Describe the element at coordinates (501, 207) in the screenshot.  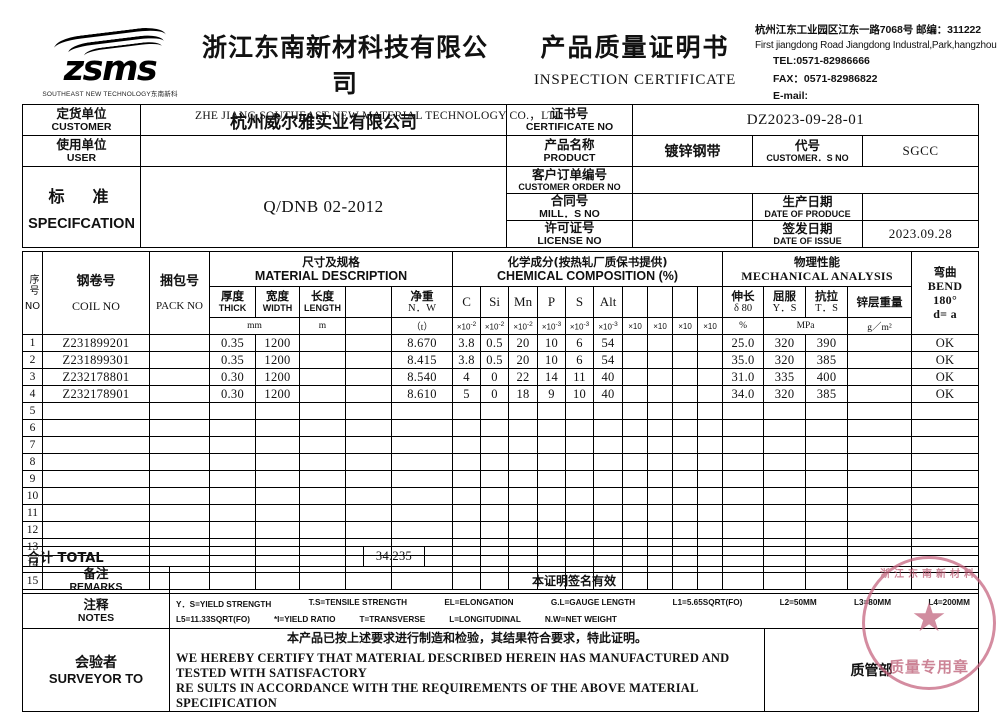
I see `info-row-contract: 合同号 MILL．S NO 生产日期 DATE OF PRODUCE` at that location.